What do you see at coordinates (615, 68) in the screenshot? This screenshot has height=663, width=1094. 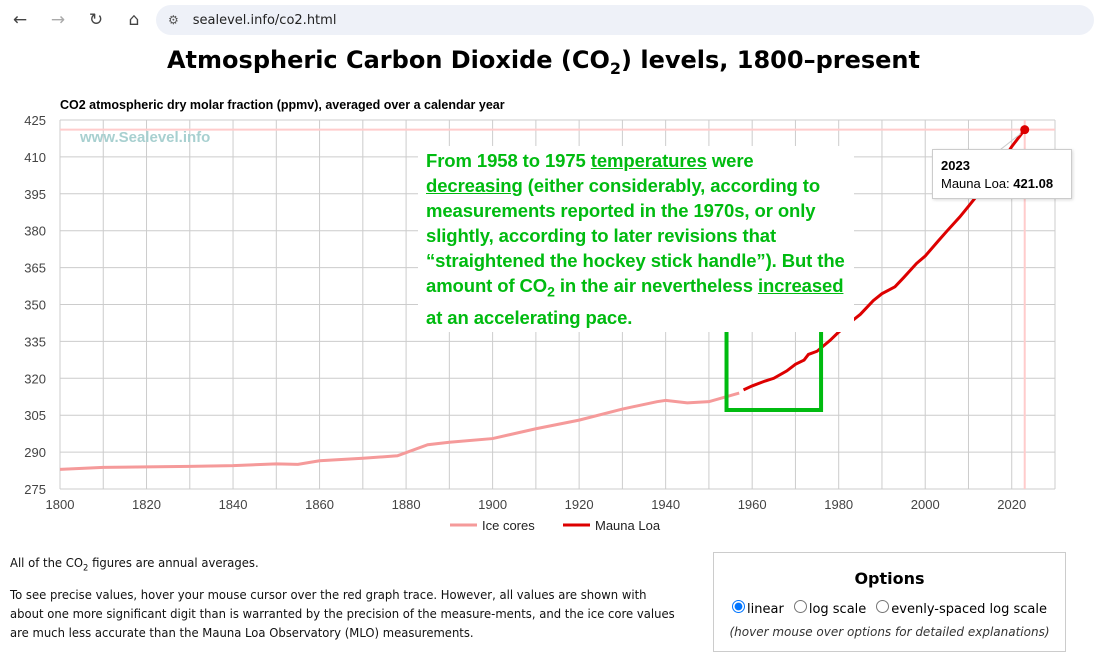 I see `title-subscript: 2` at bounding box center [615, 68].